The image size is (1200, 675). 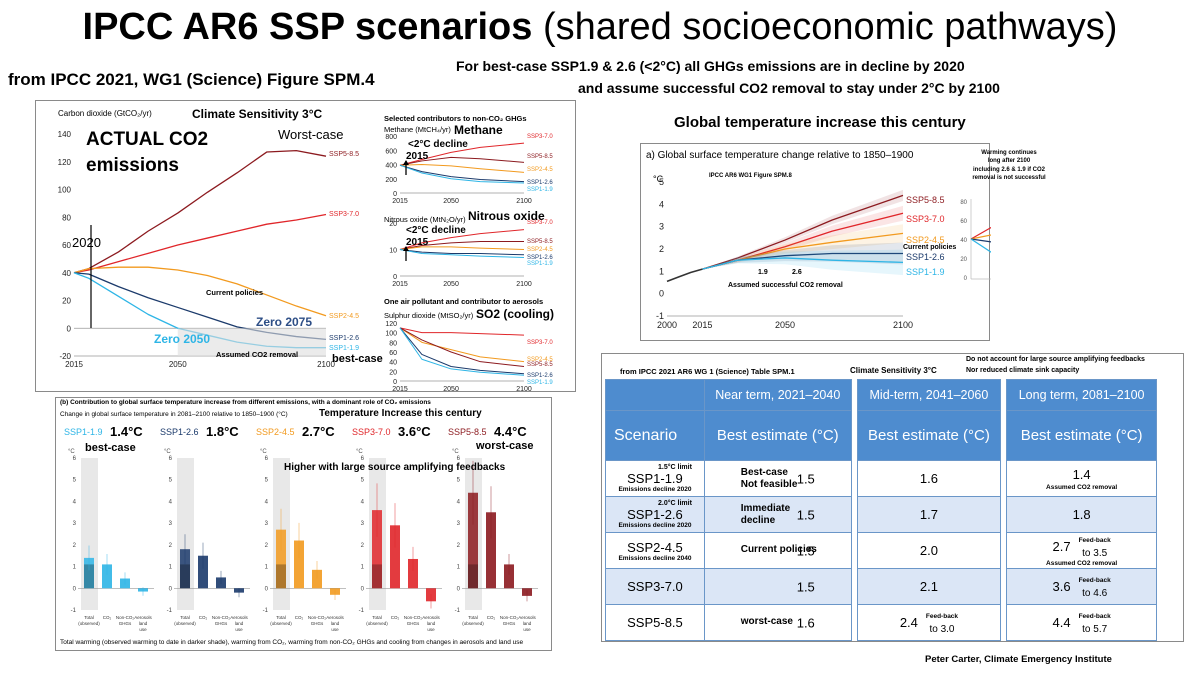 I want to click on y-tick-label: 80, so click(x=393, y=343).